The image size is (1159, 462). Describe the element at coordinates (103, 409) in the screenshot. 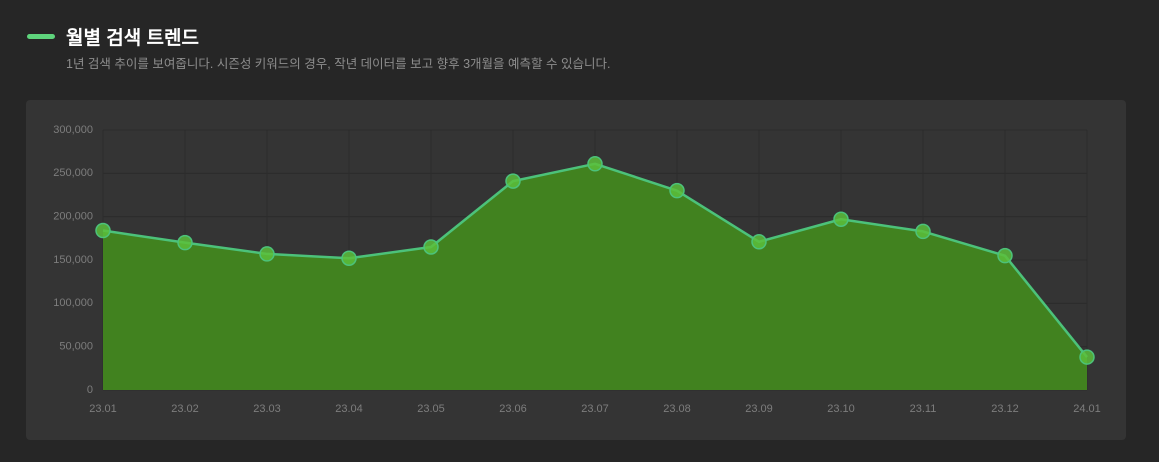

I see `x-tick-label: 23.01` at that location.